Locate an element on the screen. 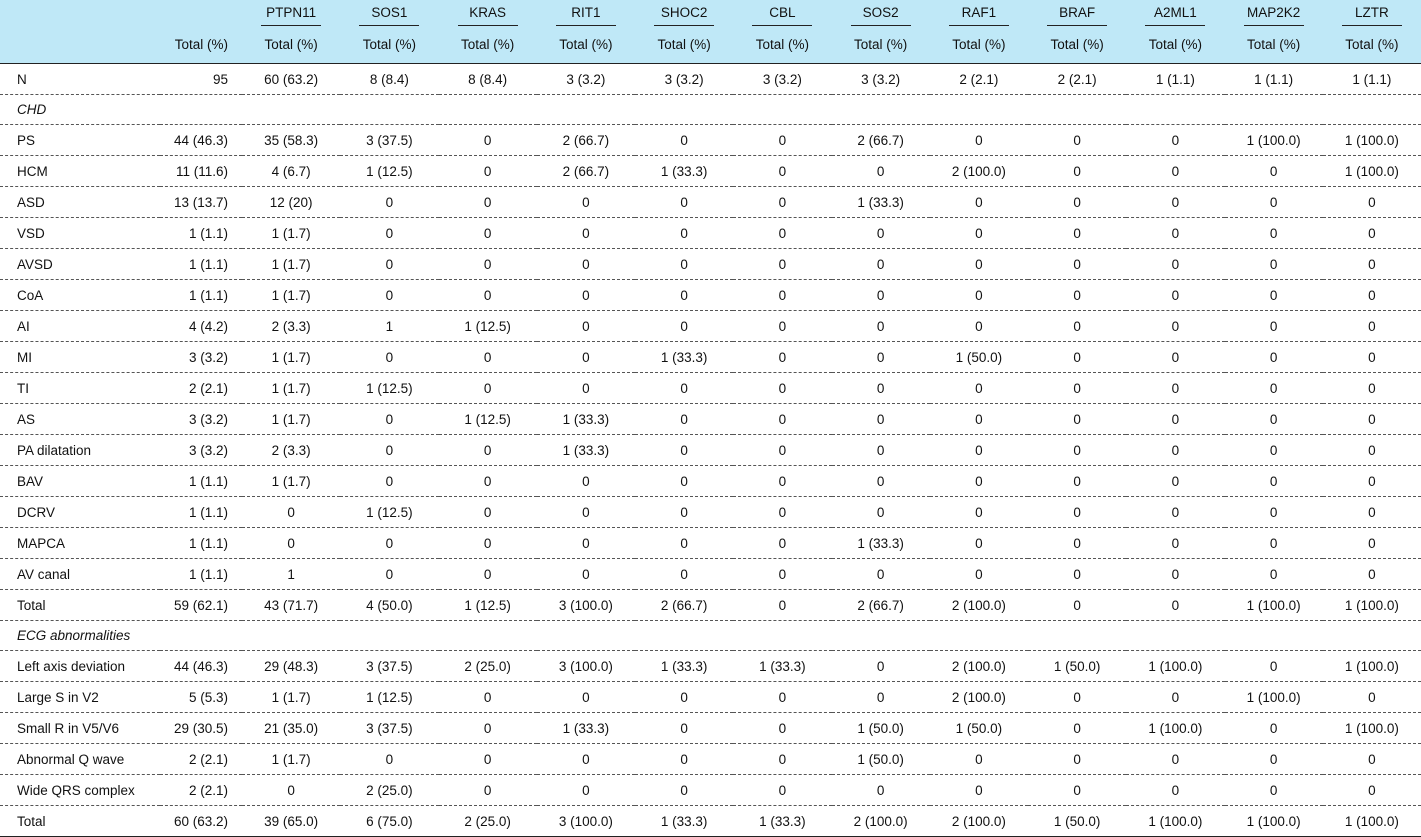  section-title: CHD is located at coordinates (710, 109).